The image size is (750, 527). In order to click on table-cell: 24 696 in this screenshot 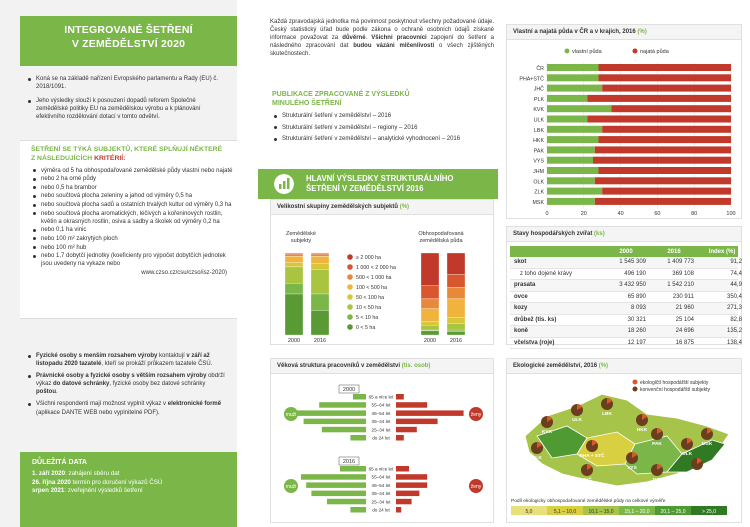, I will do `click(684, 331)`.